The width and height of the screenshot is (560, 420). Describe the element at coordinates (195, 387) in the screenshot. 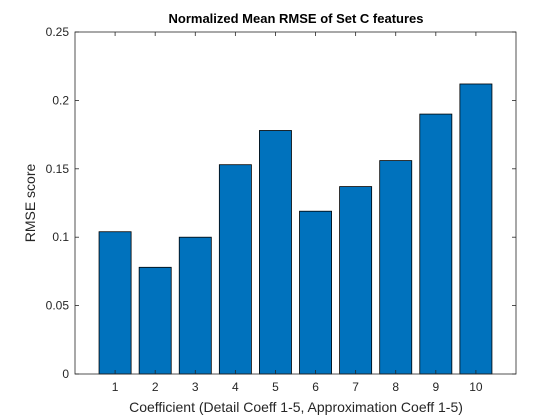

I see `x-tick-label: 3` at that location.